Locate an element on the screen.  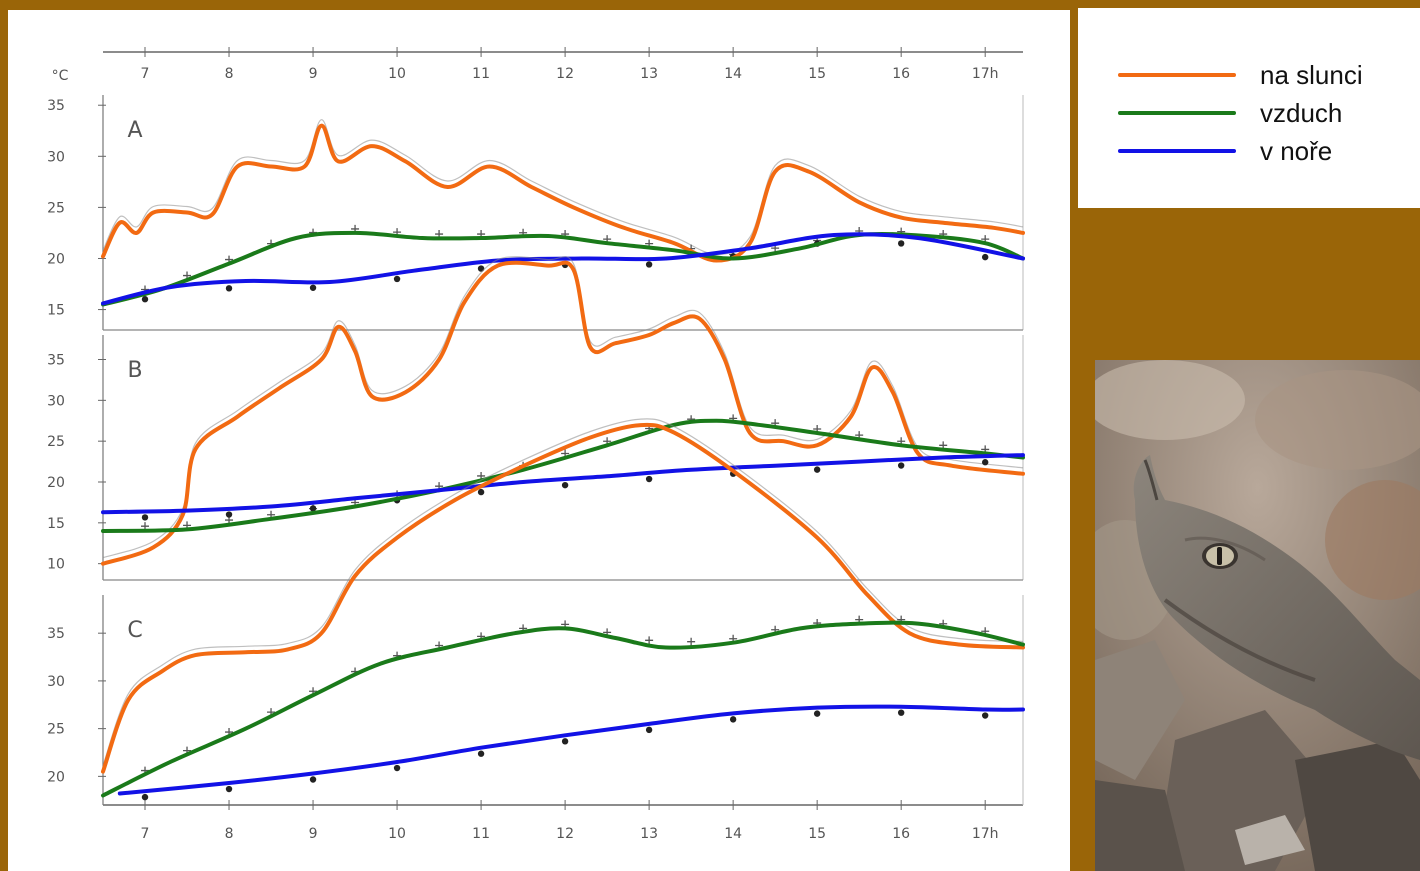
panel-letter: B is located at coordinates (134, 370).